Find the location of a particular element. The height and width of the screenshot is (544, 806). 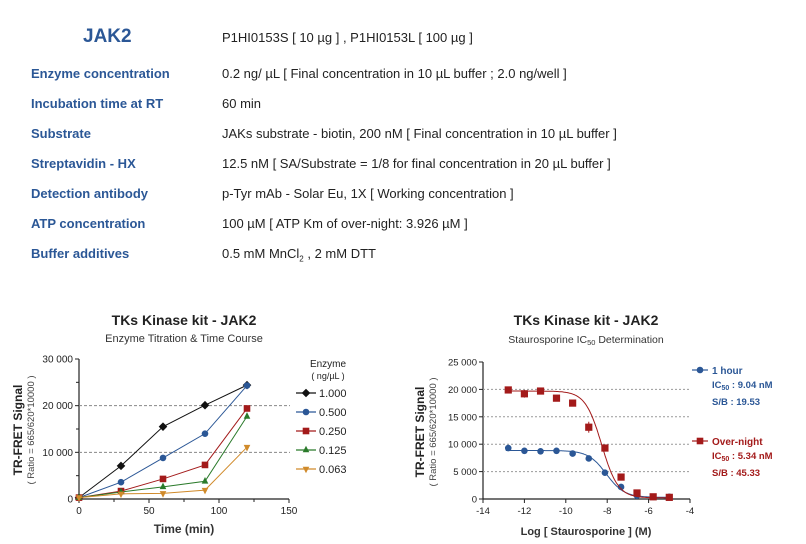

legend-unit: ( ng/µL ) is located at coordinates (327, 376).